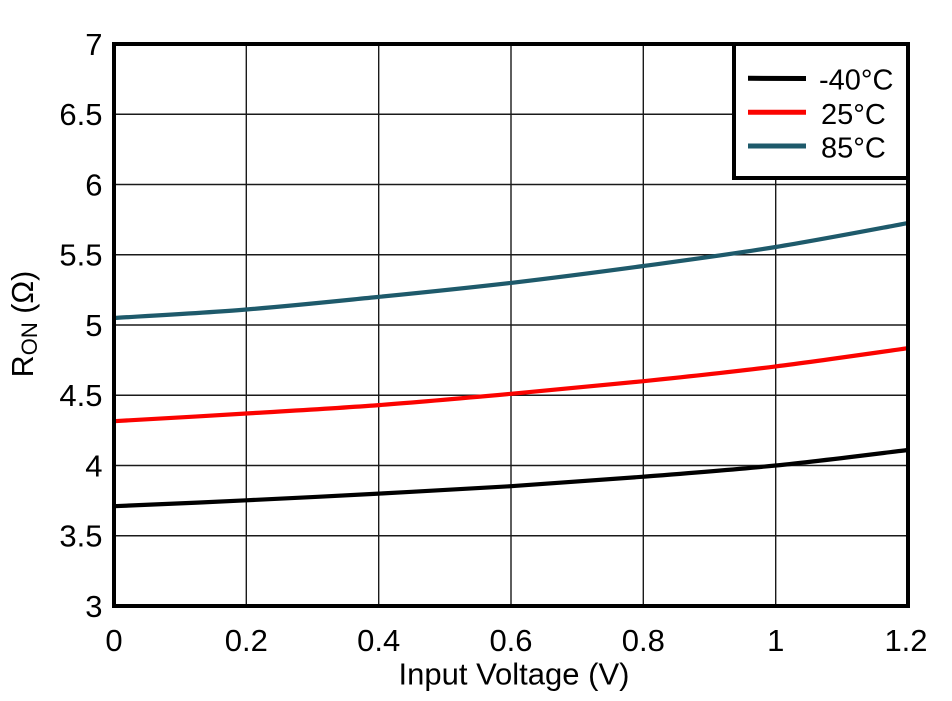  I want to click on svg-text: 5.5, so click(80, 255).